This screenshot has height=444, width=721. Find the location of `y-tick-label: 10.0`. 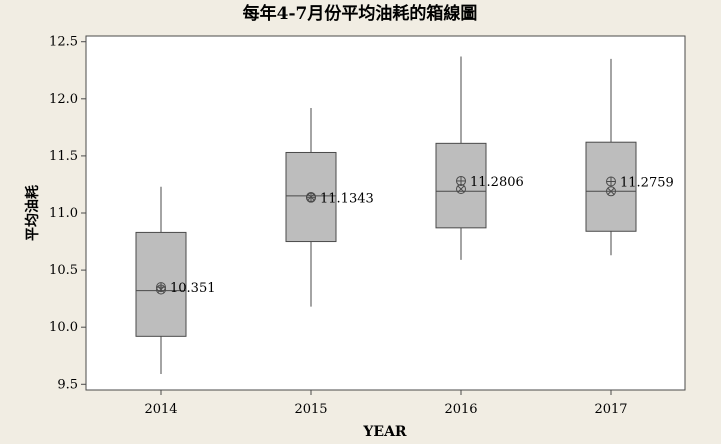

y-tick-label: 10.0 is located at coordinates (63, 327).